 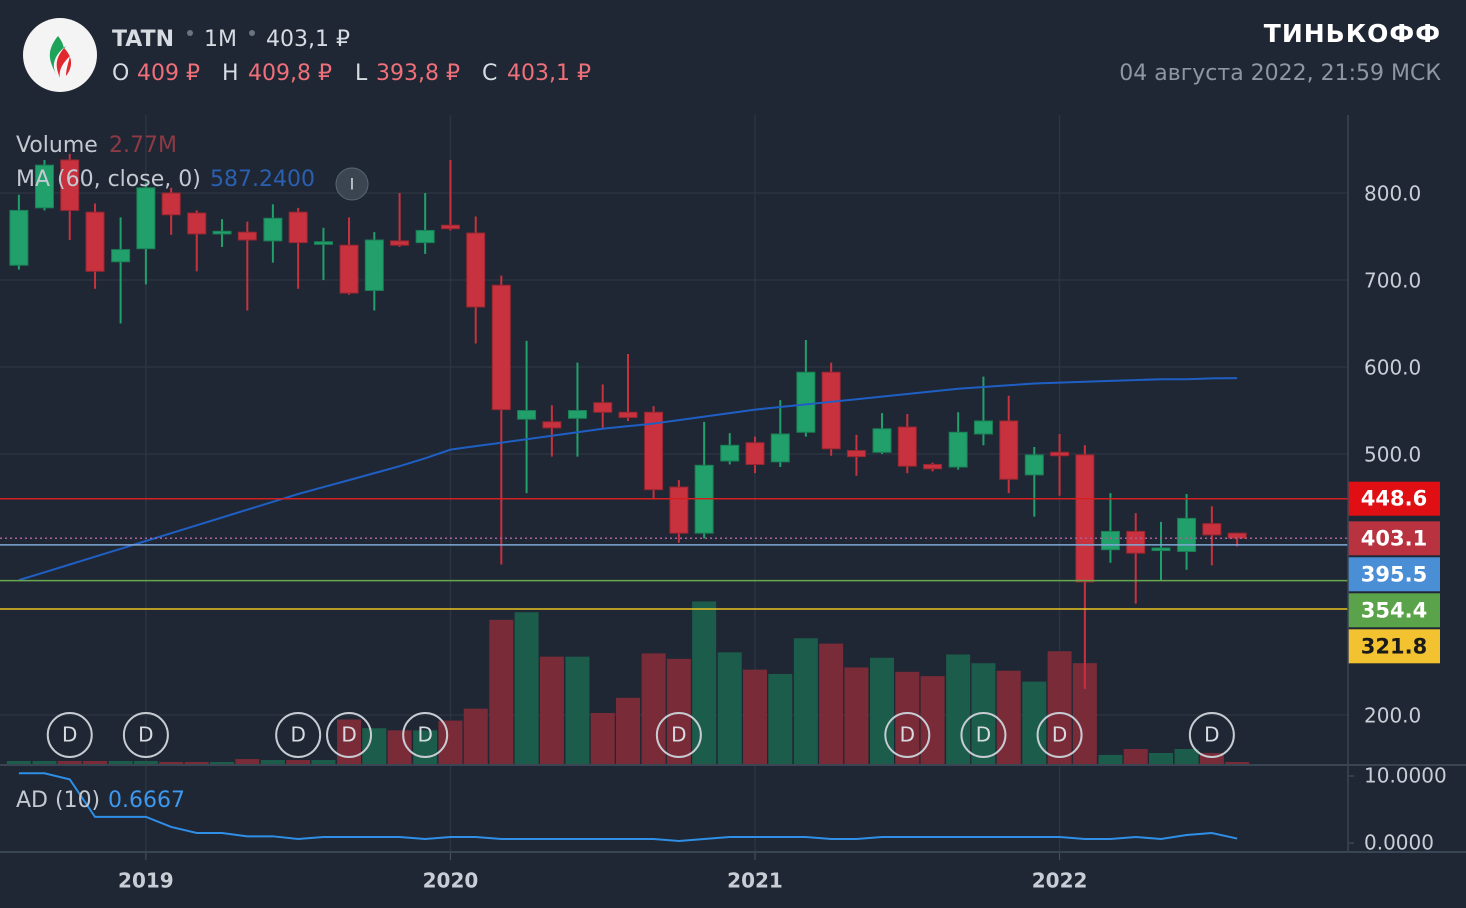 What do you see at coordinates (143, 39) in the screenshot?
I see `ticker: TATN` at bounding box center [143, 39].